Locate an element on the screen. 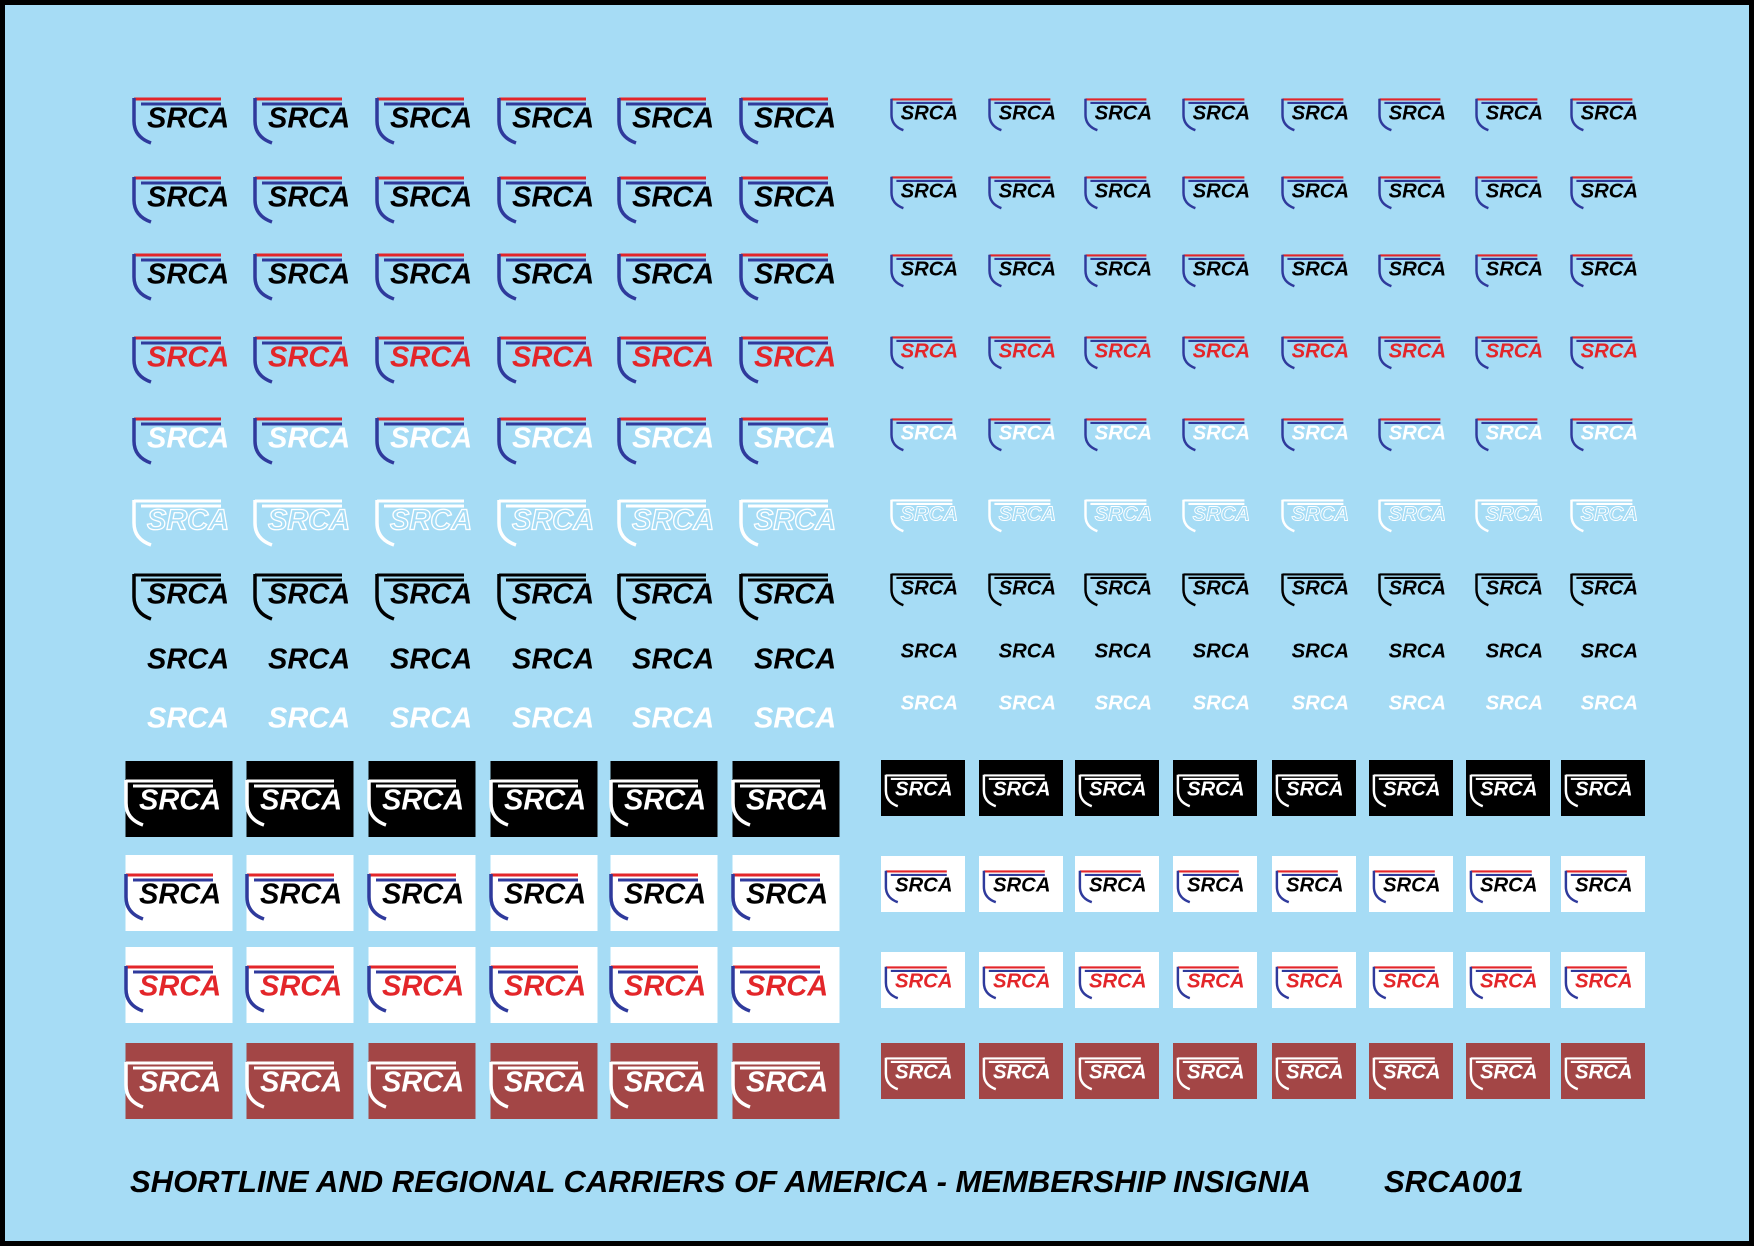 The height and width of the screenshot is (1246, 1754). footer-code: SRCA001 is located at coordinates (1454, 1181).